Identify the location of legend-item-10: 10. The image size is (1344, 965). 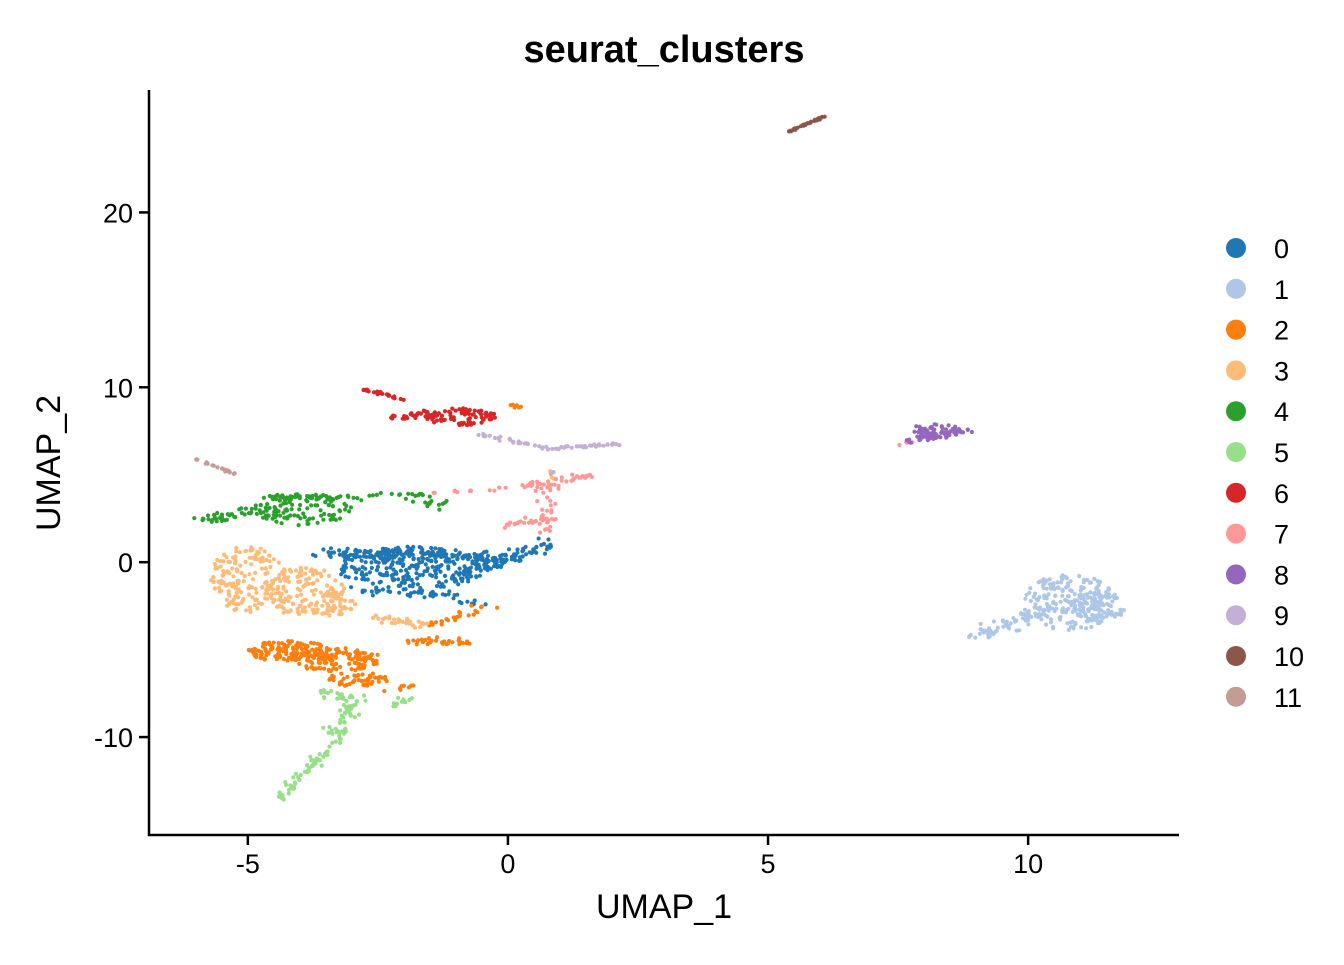
(1265, 657).